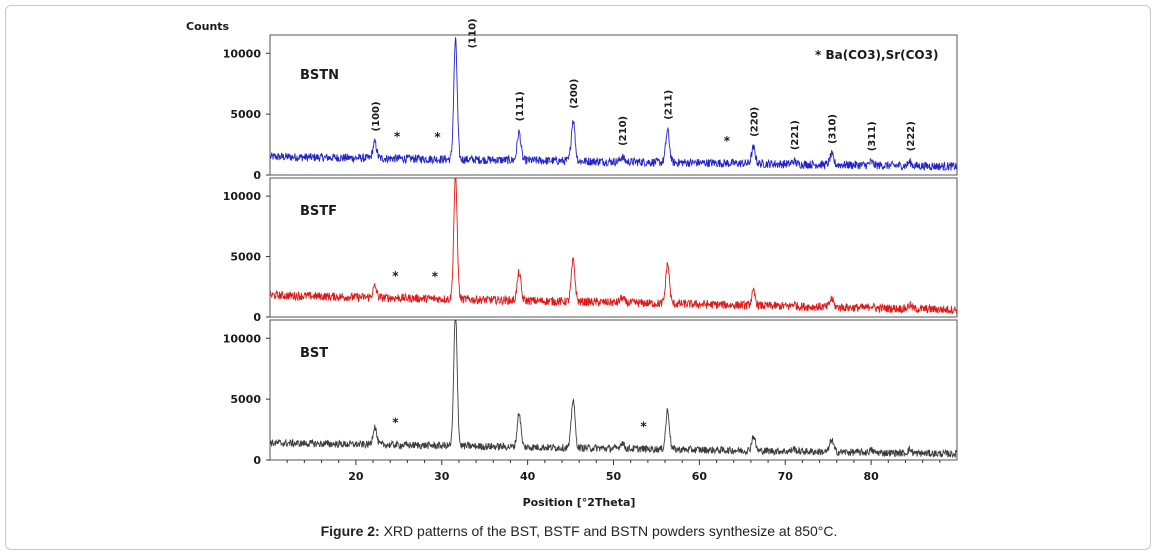  What do you see at coordinates (700, 476) in the screenshot?
I see `x-tick-label: 60` at bounding box center [700, 476].